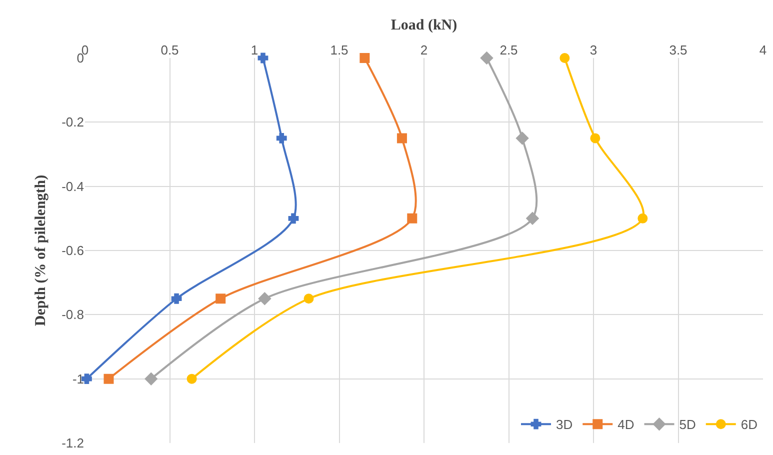  What do you see at coordinates (73, 186) in the screenshot?
I see `y-tick-label: -0.4` at bounding box center [73, 186].